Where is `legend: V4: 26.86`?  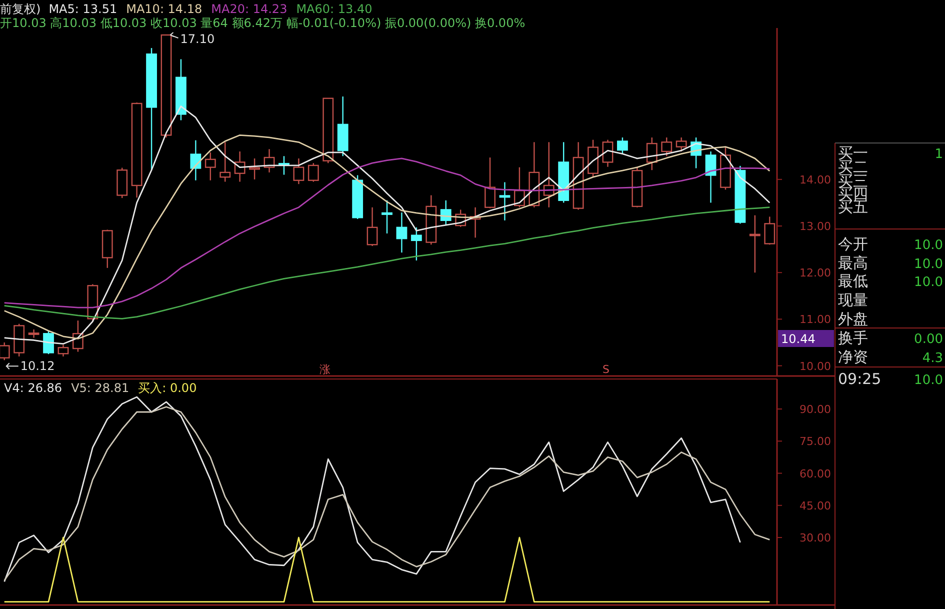 legend: V4: 26.86 is located at coordinates (33, 388).